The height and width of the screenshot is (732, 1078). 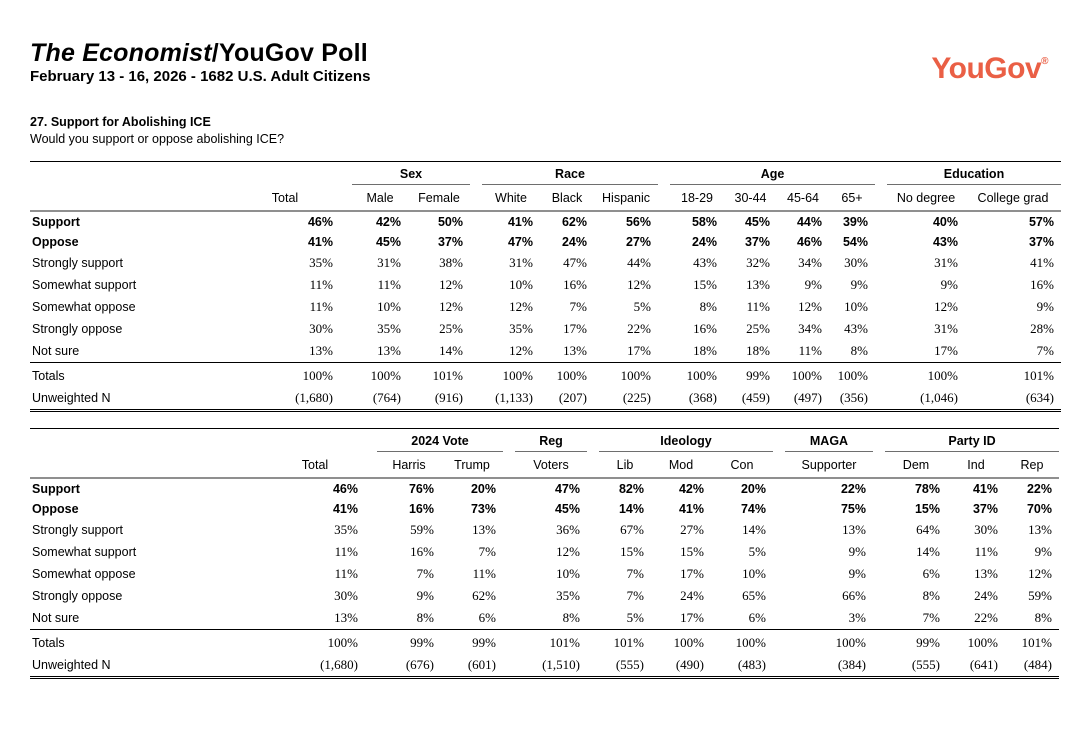 What do you see at coordinates (544, 618) in the screenshot?
I see `table-row: Not sure 13% 8% 6% 8% 5% 17% 6% 3% 7% 22% 8%` at bounding box center [544, 618].